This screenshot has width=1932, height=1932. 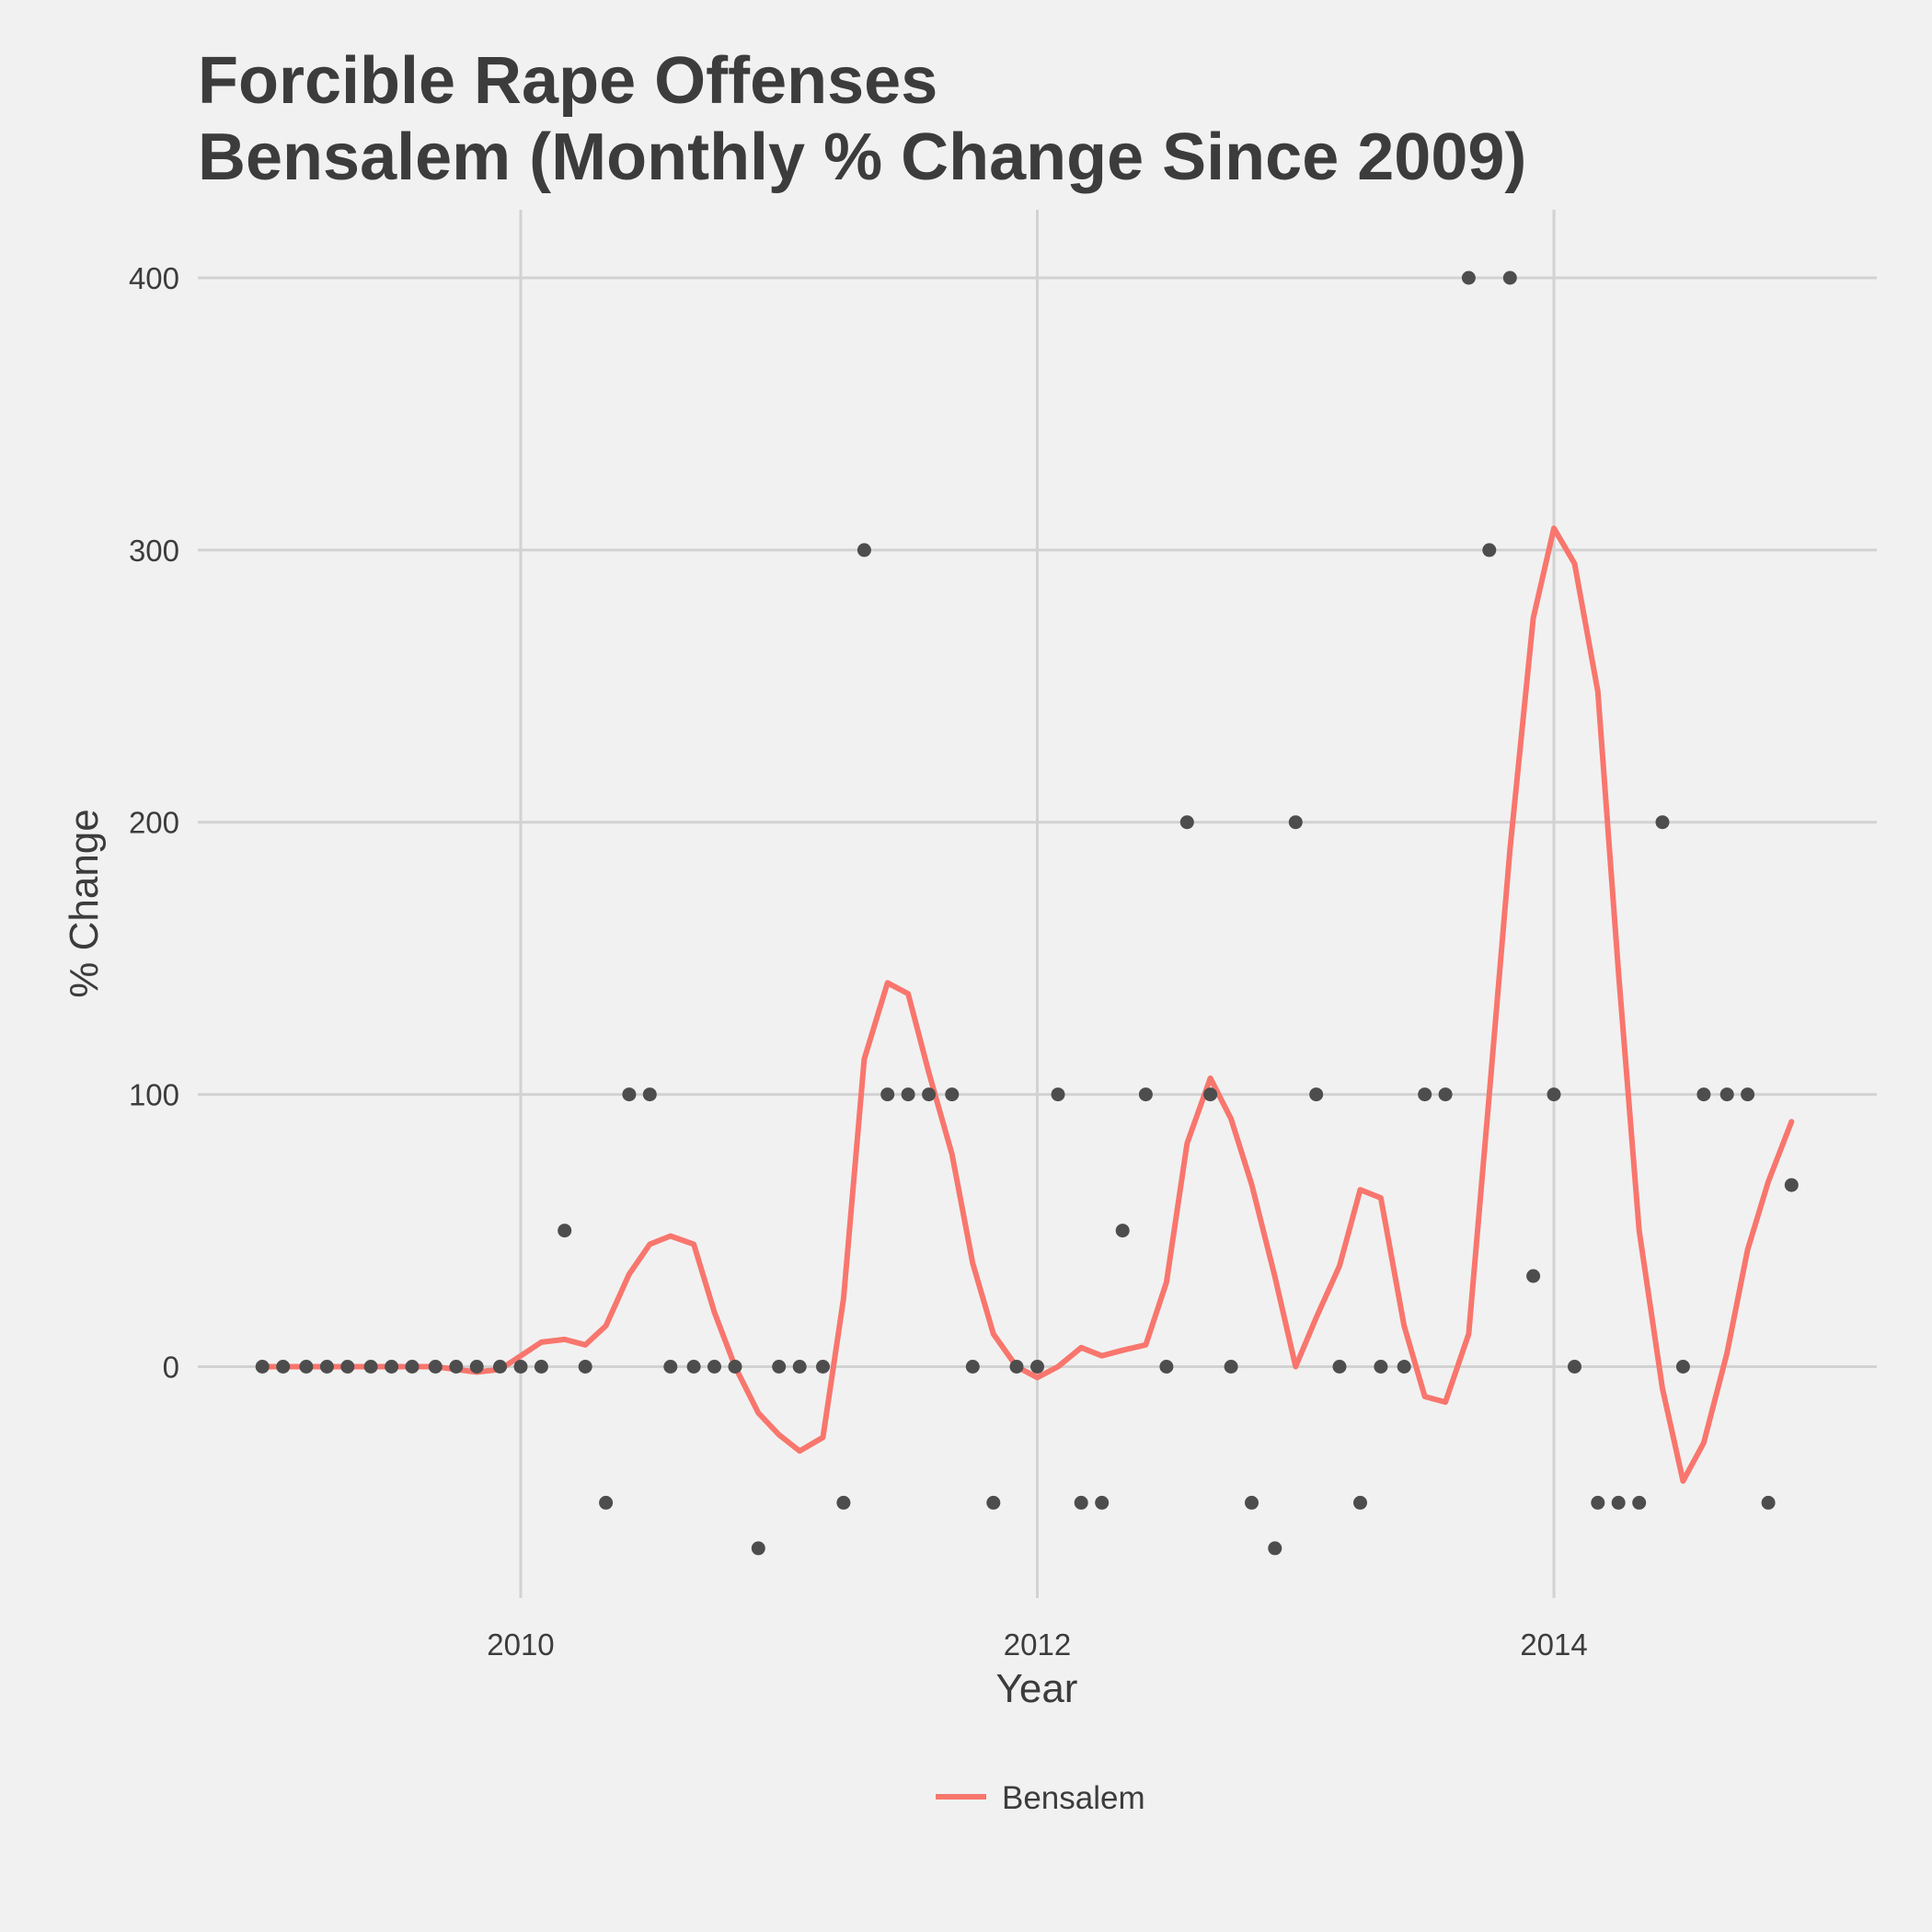 I want to click on y-tick-label-2: 200, so click(x=154, y=823).